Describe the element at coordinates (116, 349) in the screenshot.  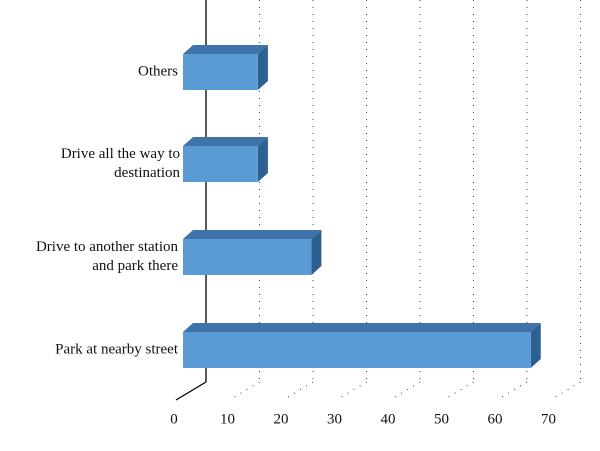
I see `y-tick-label: Park at nearby street` at that location.